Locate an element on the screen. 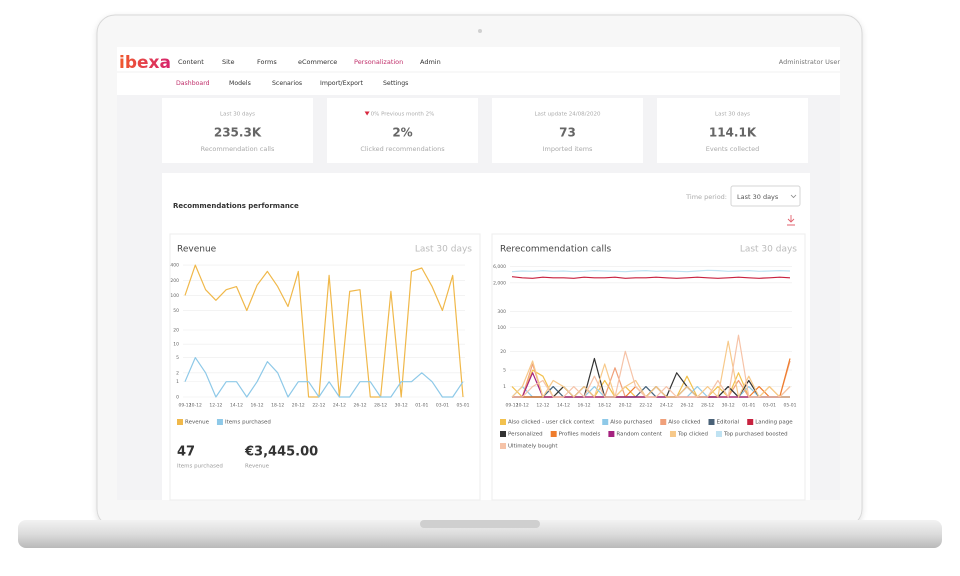 The width and height of the screenshot is (960, 576). stat-value: 47 is located at coordinates (186, 452).